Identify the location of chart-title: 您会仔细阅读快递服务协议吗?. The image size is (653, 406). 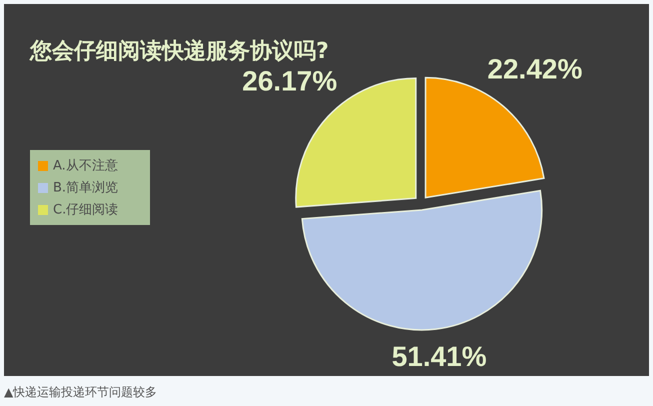
(179, 51).